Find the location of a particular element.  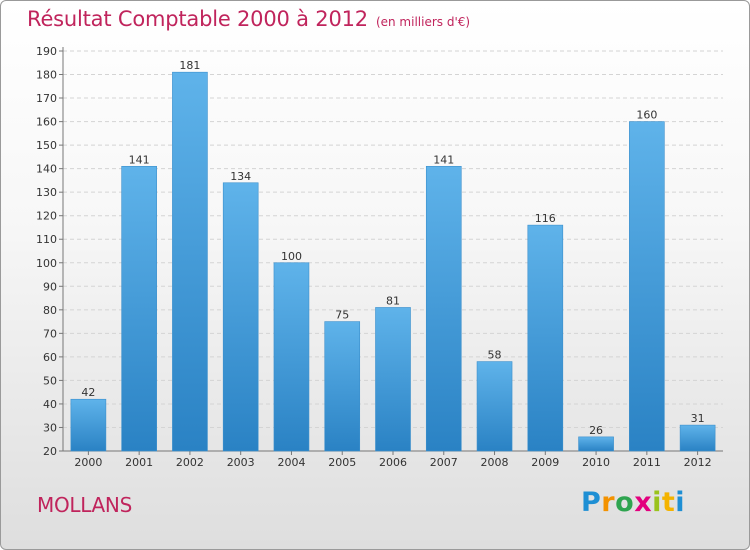

y-tick-label: 150 is located at coordinates (46, 145).